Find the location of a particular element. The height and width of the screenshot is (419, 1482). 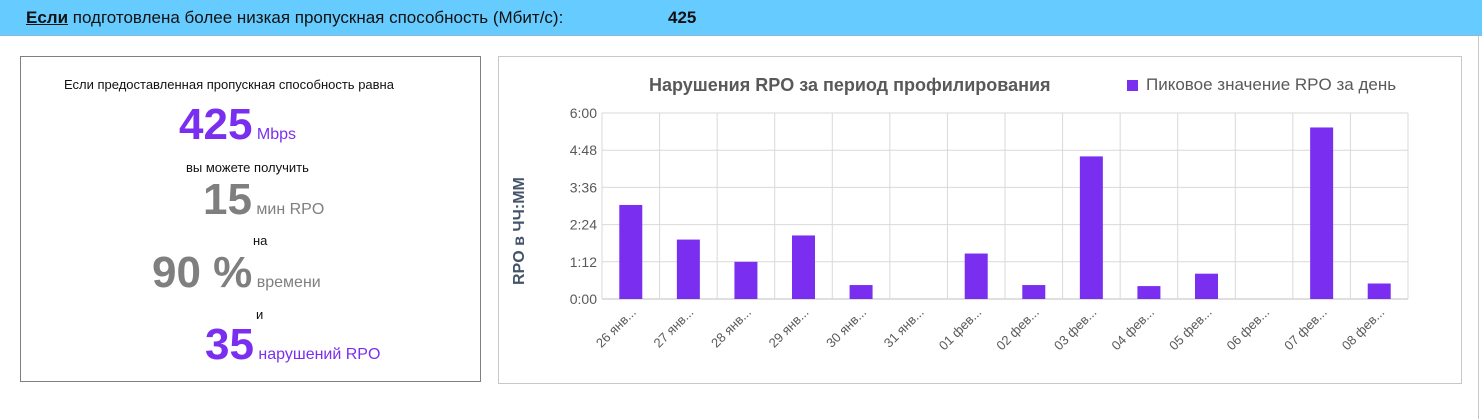

y-tick-label: 1:12 is located at coordinates (583, 262).